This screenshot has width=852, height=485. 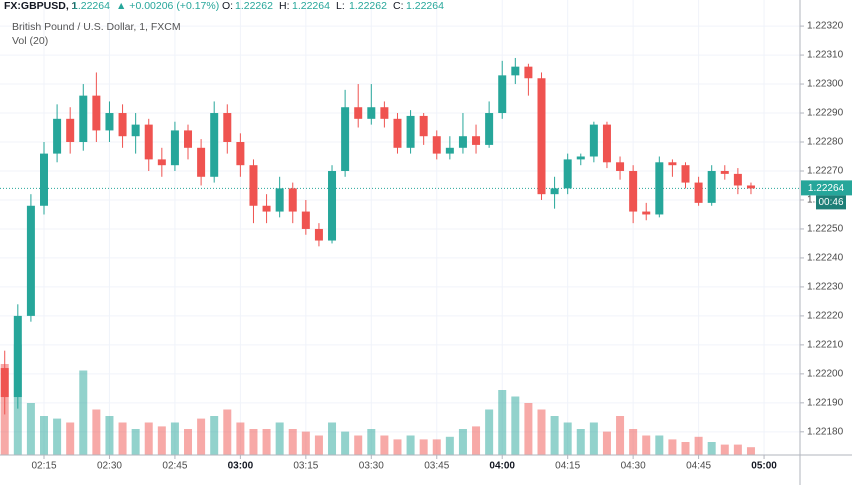 What do you see at coordinates (340, 6) in the screenshot?
I see `ohlc-label: L:` at bounding box center [340, 6].